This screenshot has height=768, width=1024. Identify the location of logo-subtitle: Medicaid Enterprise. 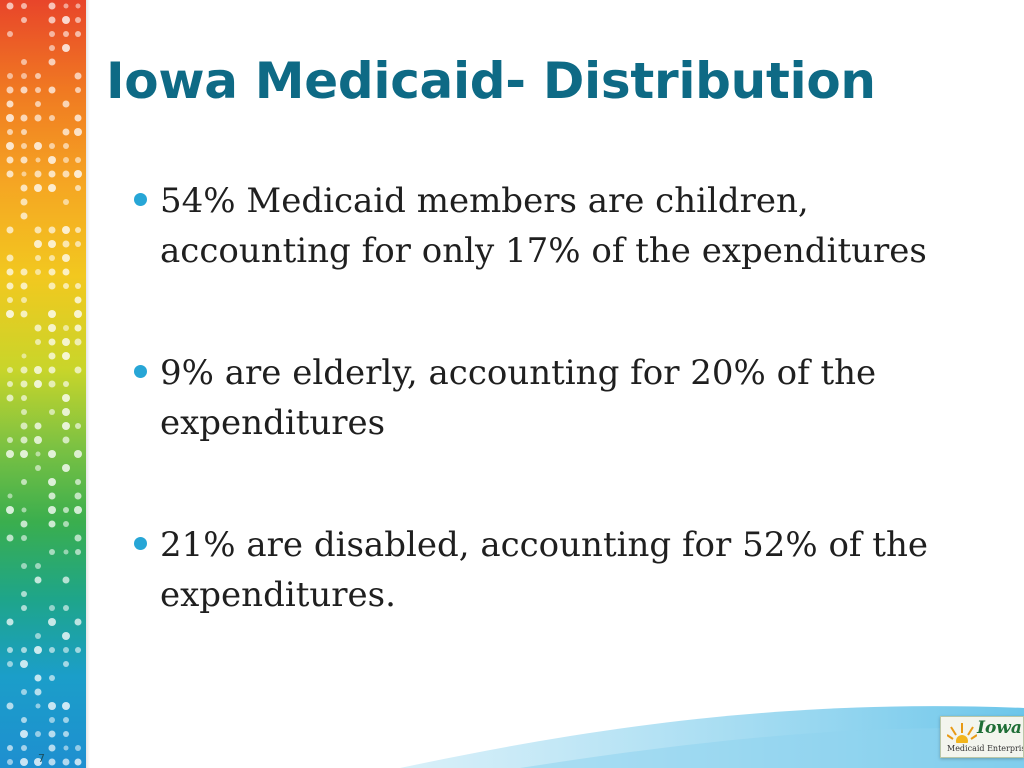
(985, 748).